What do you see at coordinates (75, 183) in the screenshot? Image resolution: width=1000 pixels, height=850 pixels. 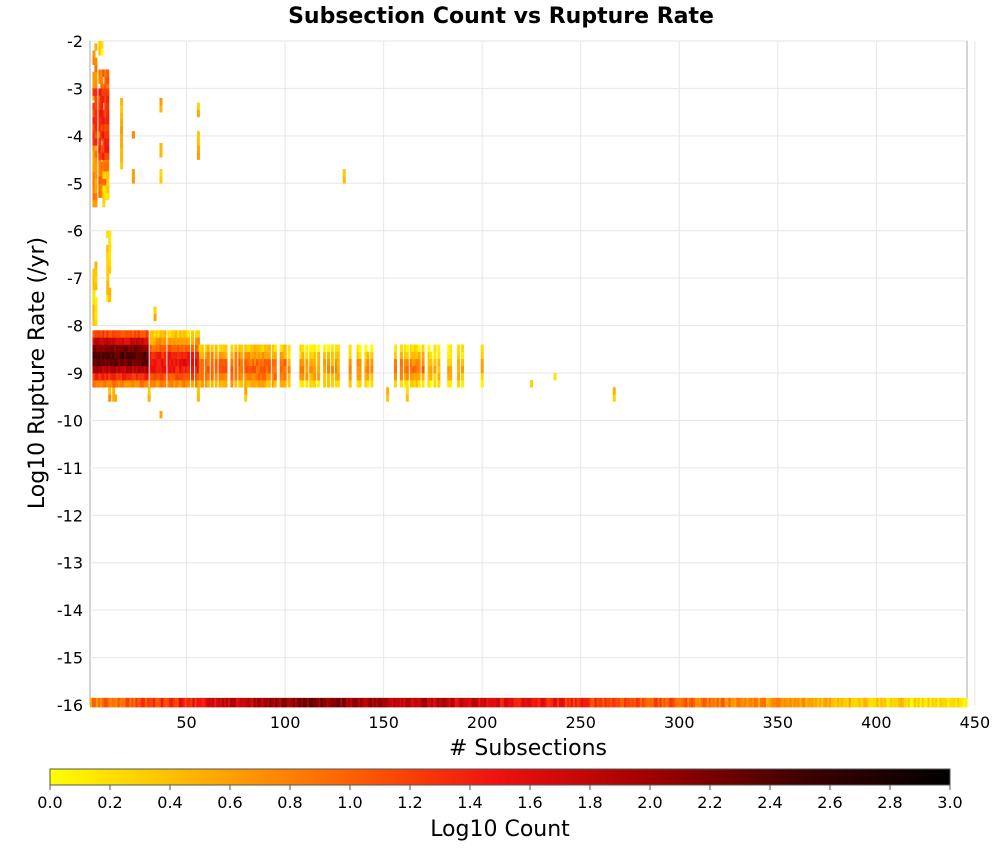 I see `y-tick-label: -5` at bounding box center [75, 183].